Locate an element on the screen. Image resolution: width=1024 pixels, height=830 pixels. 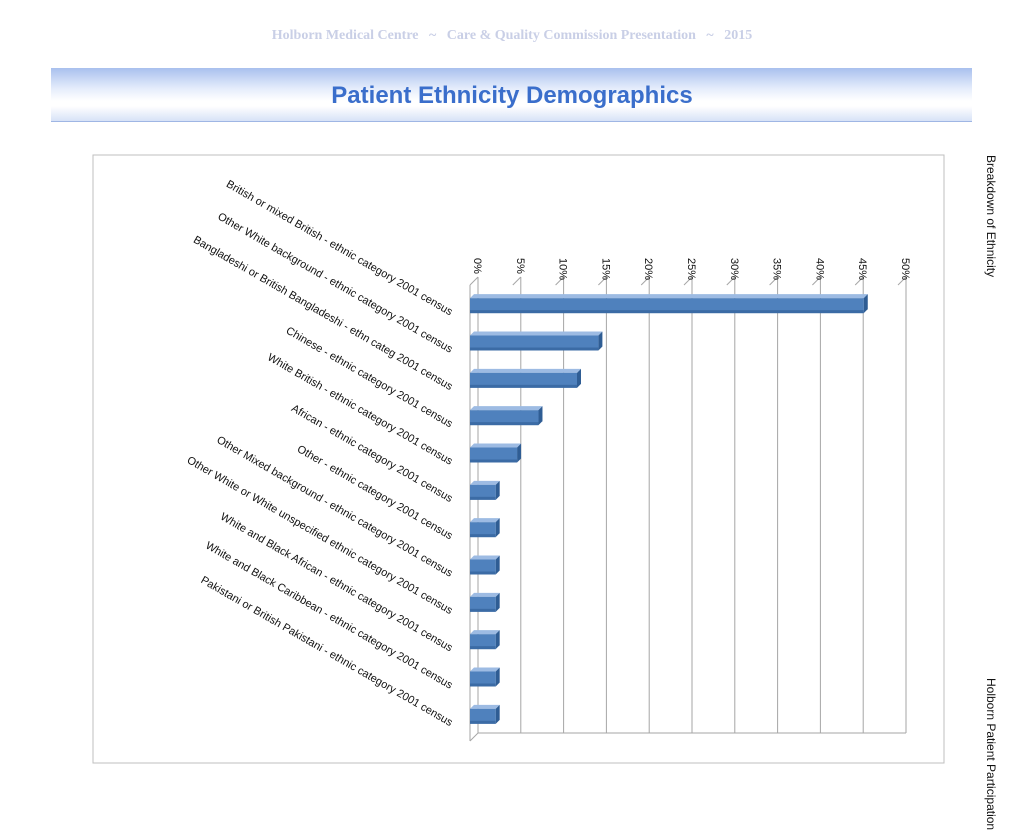
chart-tick-labels: 0% 5% 10% 15% 20% 25% 30% 35% 40% 45% 50% is located at coordinates (691, 269).